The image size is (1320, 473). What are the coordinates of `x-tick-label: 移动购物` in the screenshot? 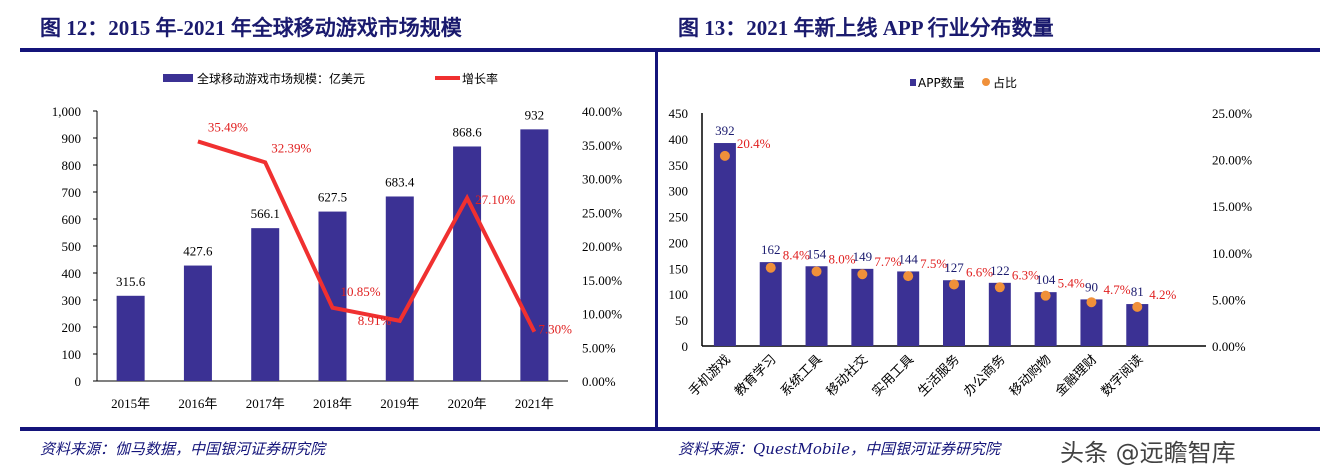 It's located at (1029, 375).